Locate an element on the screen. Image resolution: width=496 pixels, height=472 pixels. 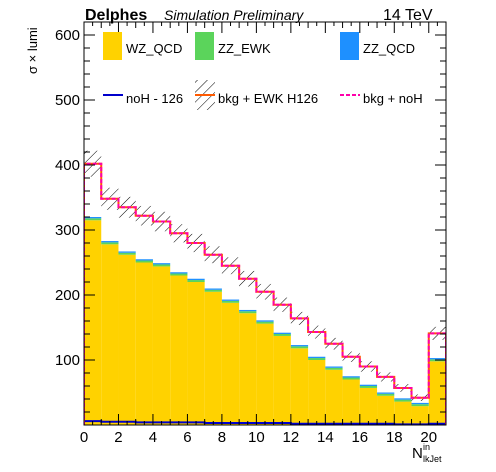
x-tick-label: 12 is located at coordinates (291, 437).